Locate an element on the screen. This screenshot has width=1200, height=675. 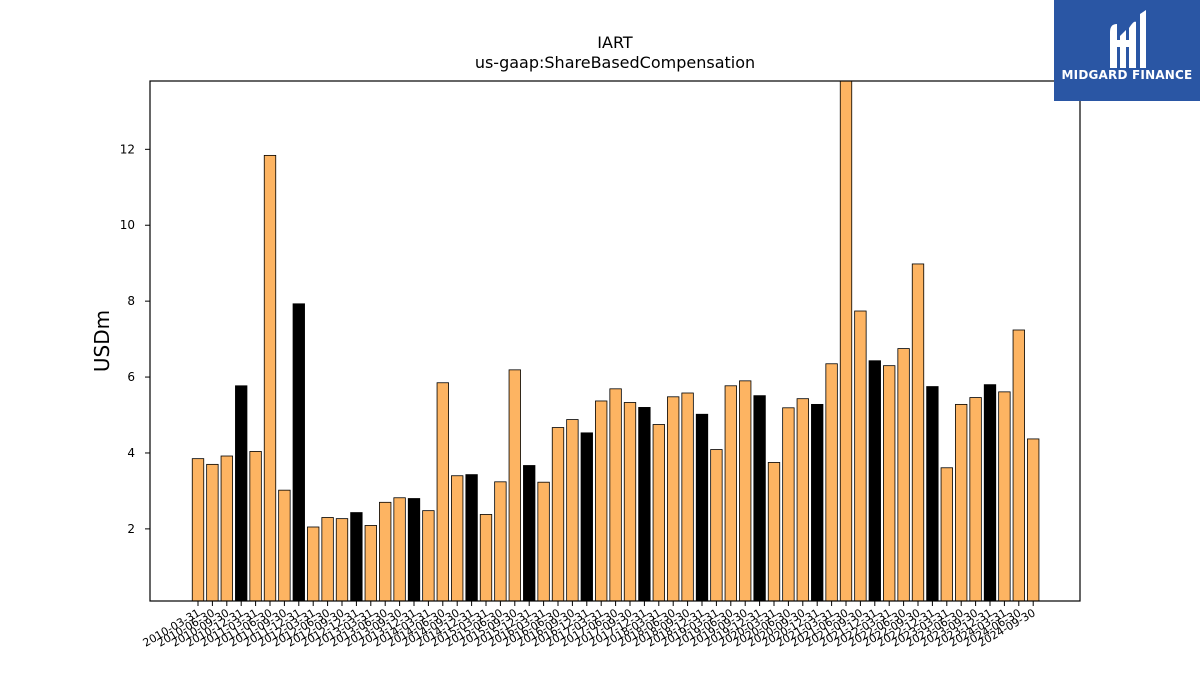
y-tick-label: 10 is located at coordinates (127, 225).